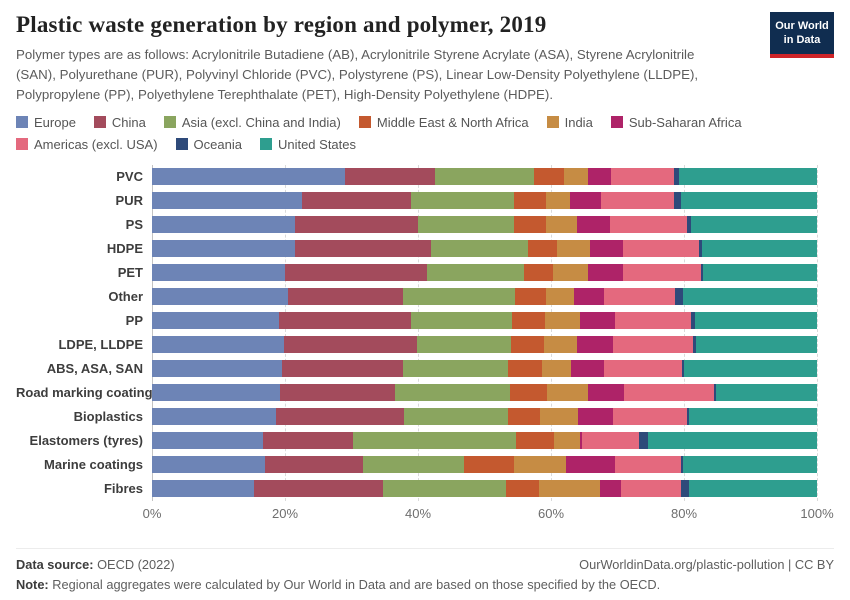  Describe the element at coordinates (208, 144) in the screenshot. I see `legend-item: Oceania` at that location.